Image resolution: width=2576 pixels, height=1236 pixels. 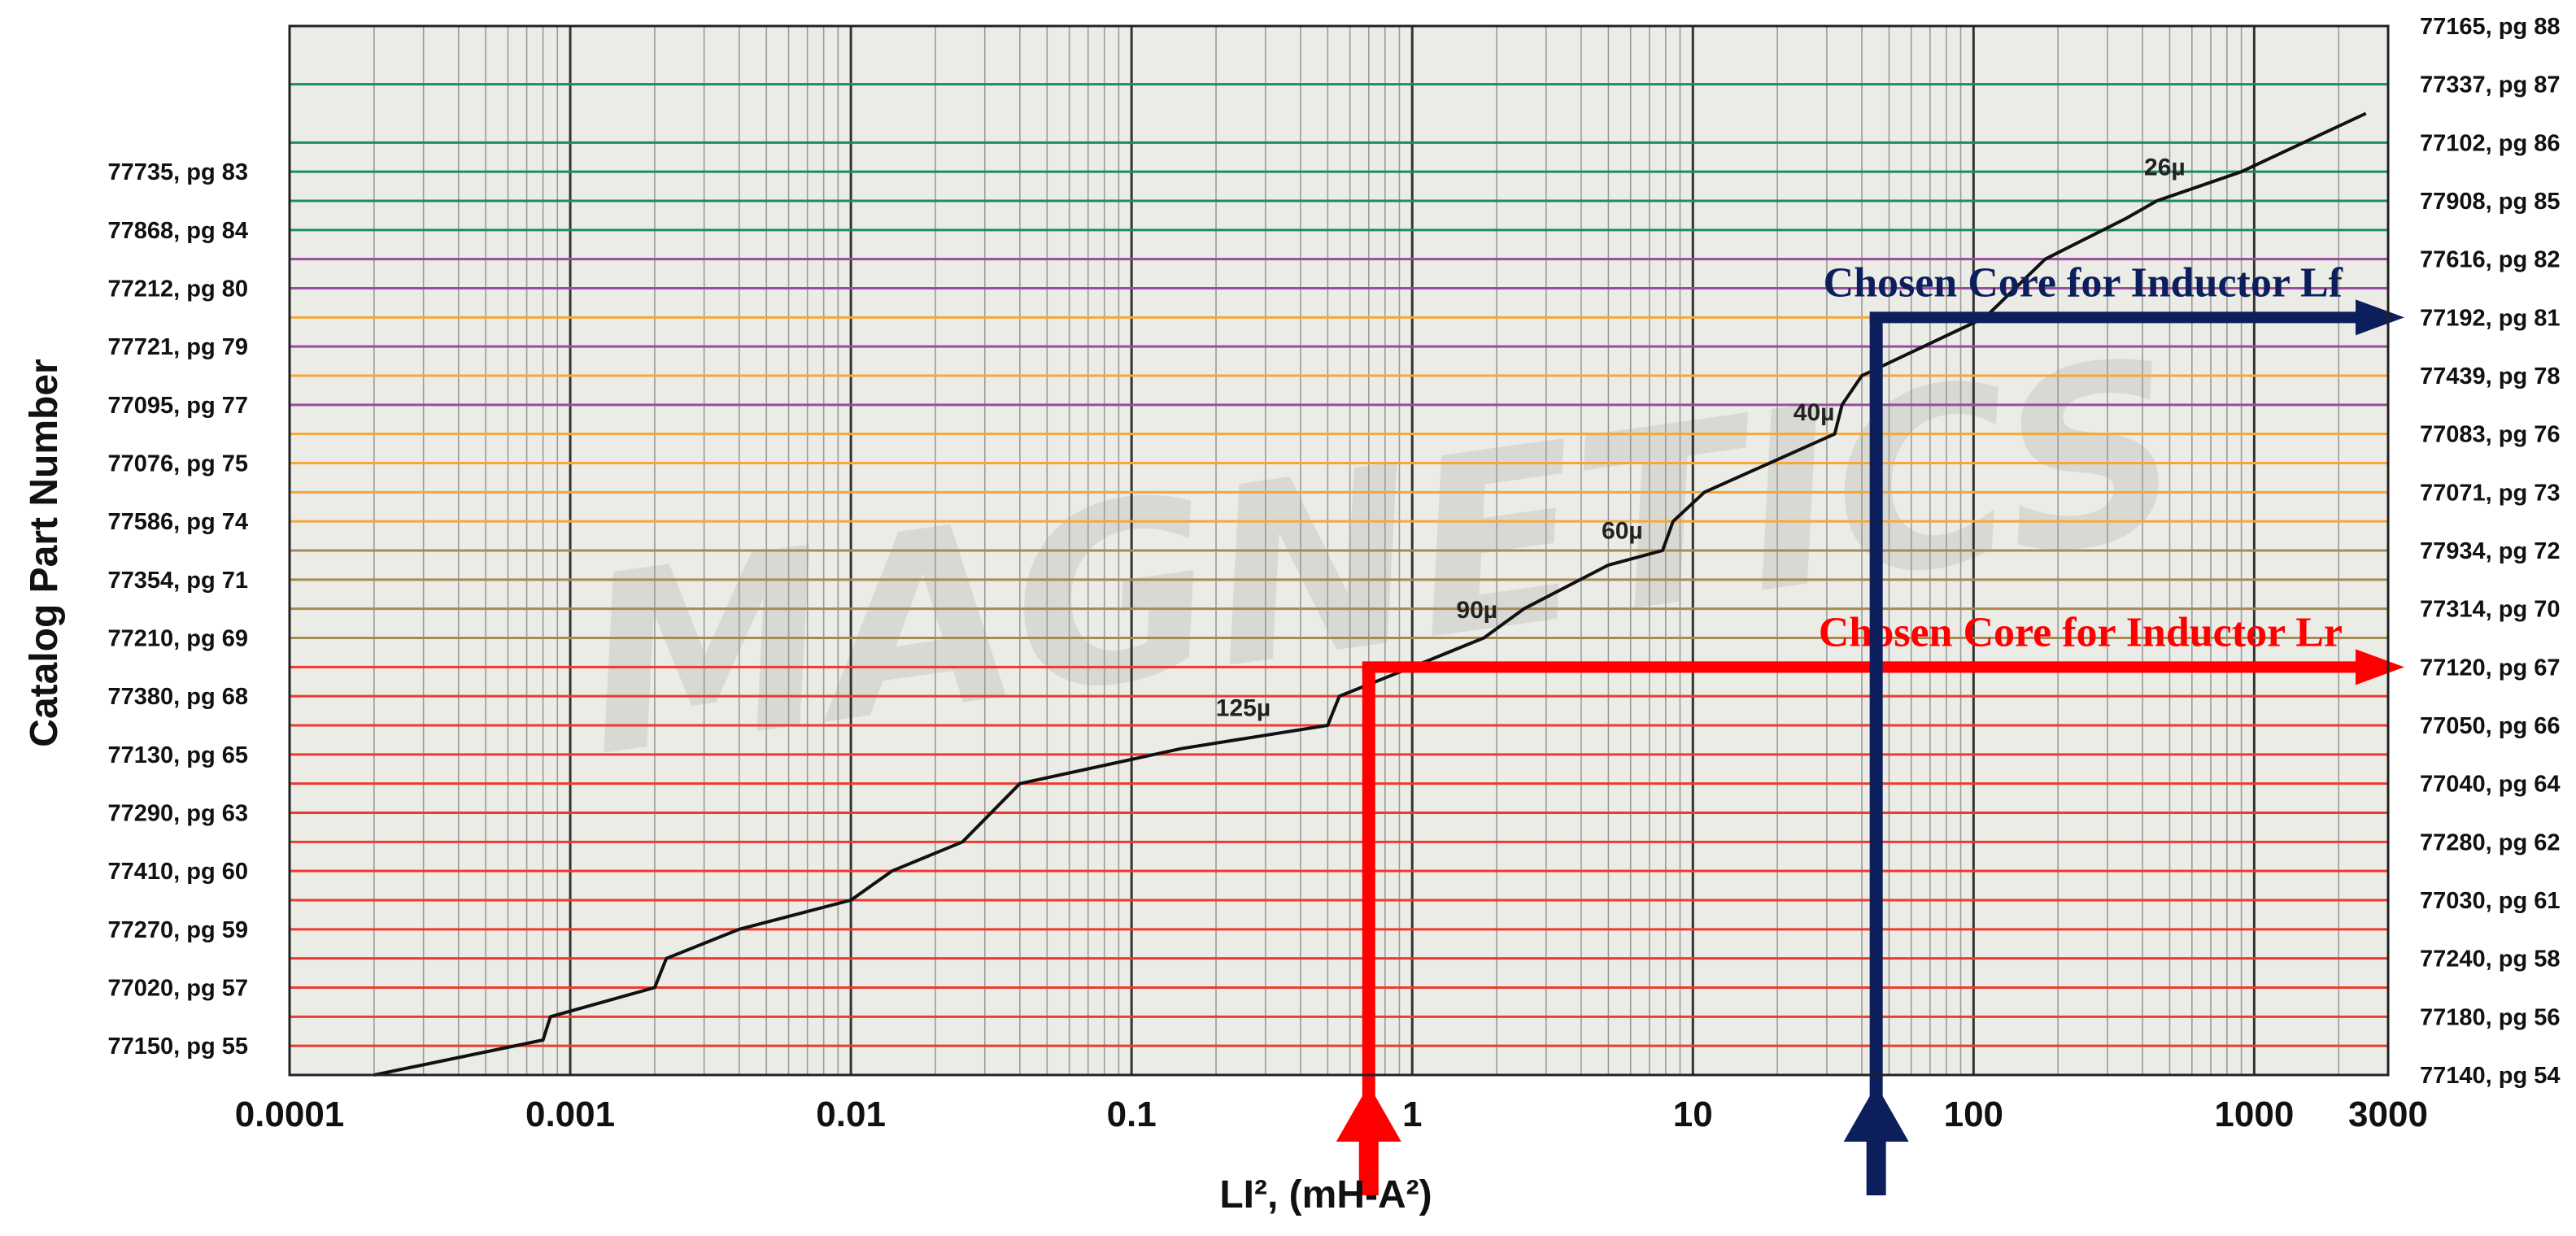 I want to click on right-axis-label: 77165, pg 88, so click(x=2490, y=27).